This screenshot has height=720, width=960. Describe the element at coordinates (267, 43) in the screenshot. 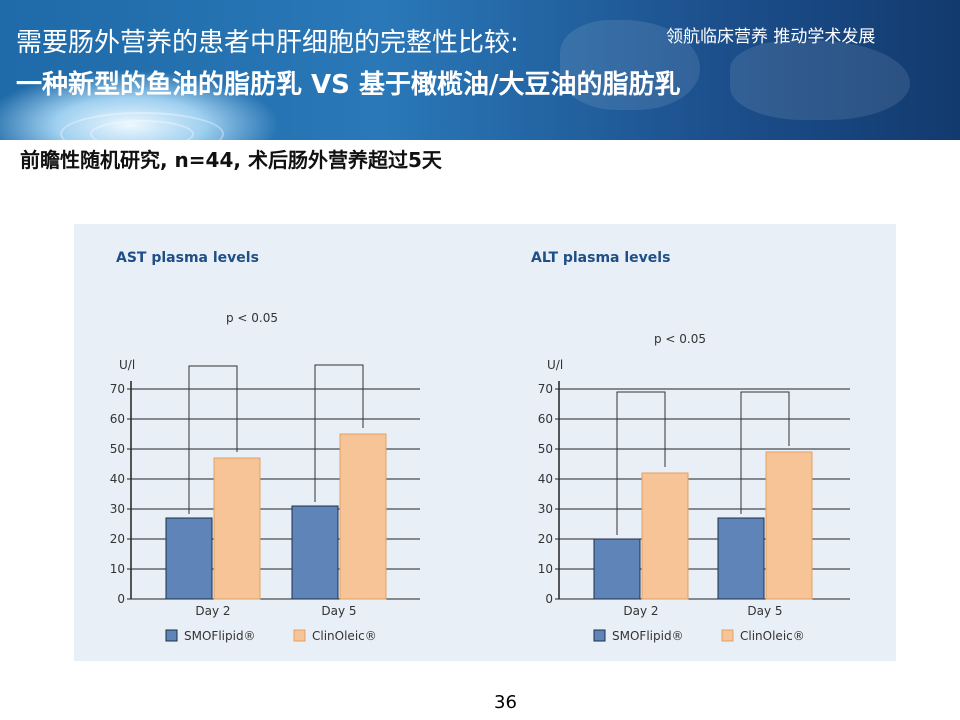

I see `page-title-line1: 需要肠外营养的患者中肝细胞的完整性比较:` at that location.